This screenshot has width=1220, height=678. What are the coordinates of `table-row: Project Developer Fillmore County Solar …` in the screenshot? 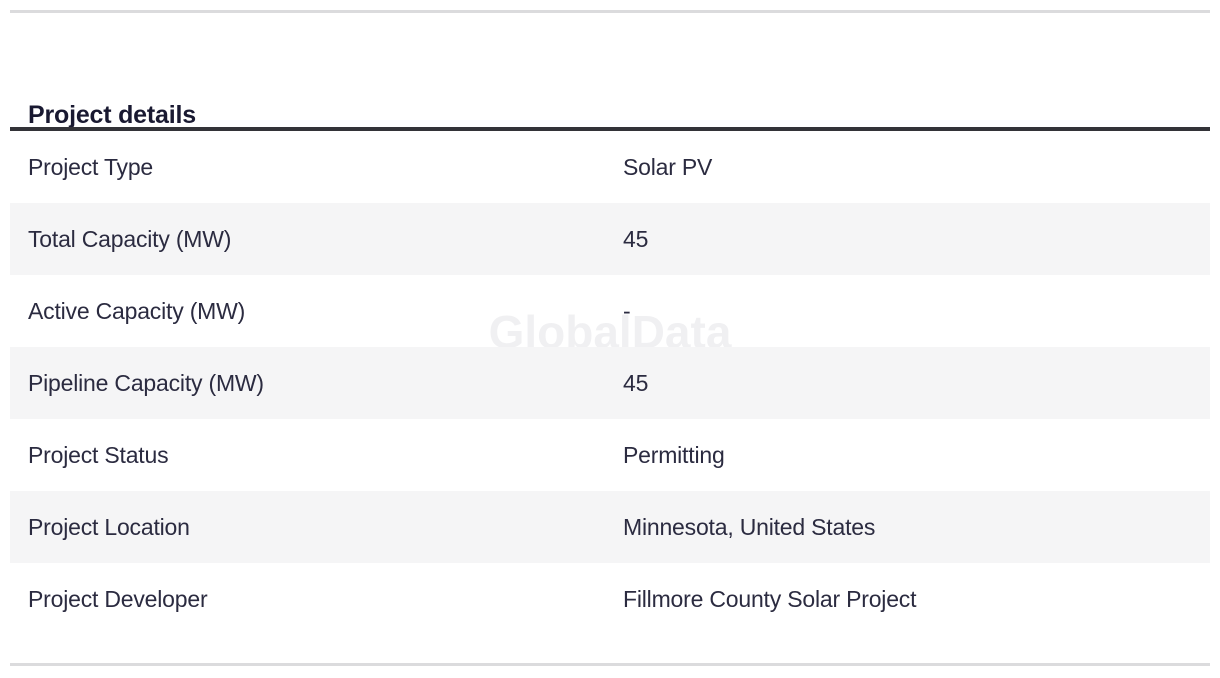 It's located at (610, 599).